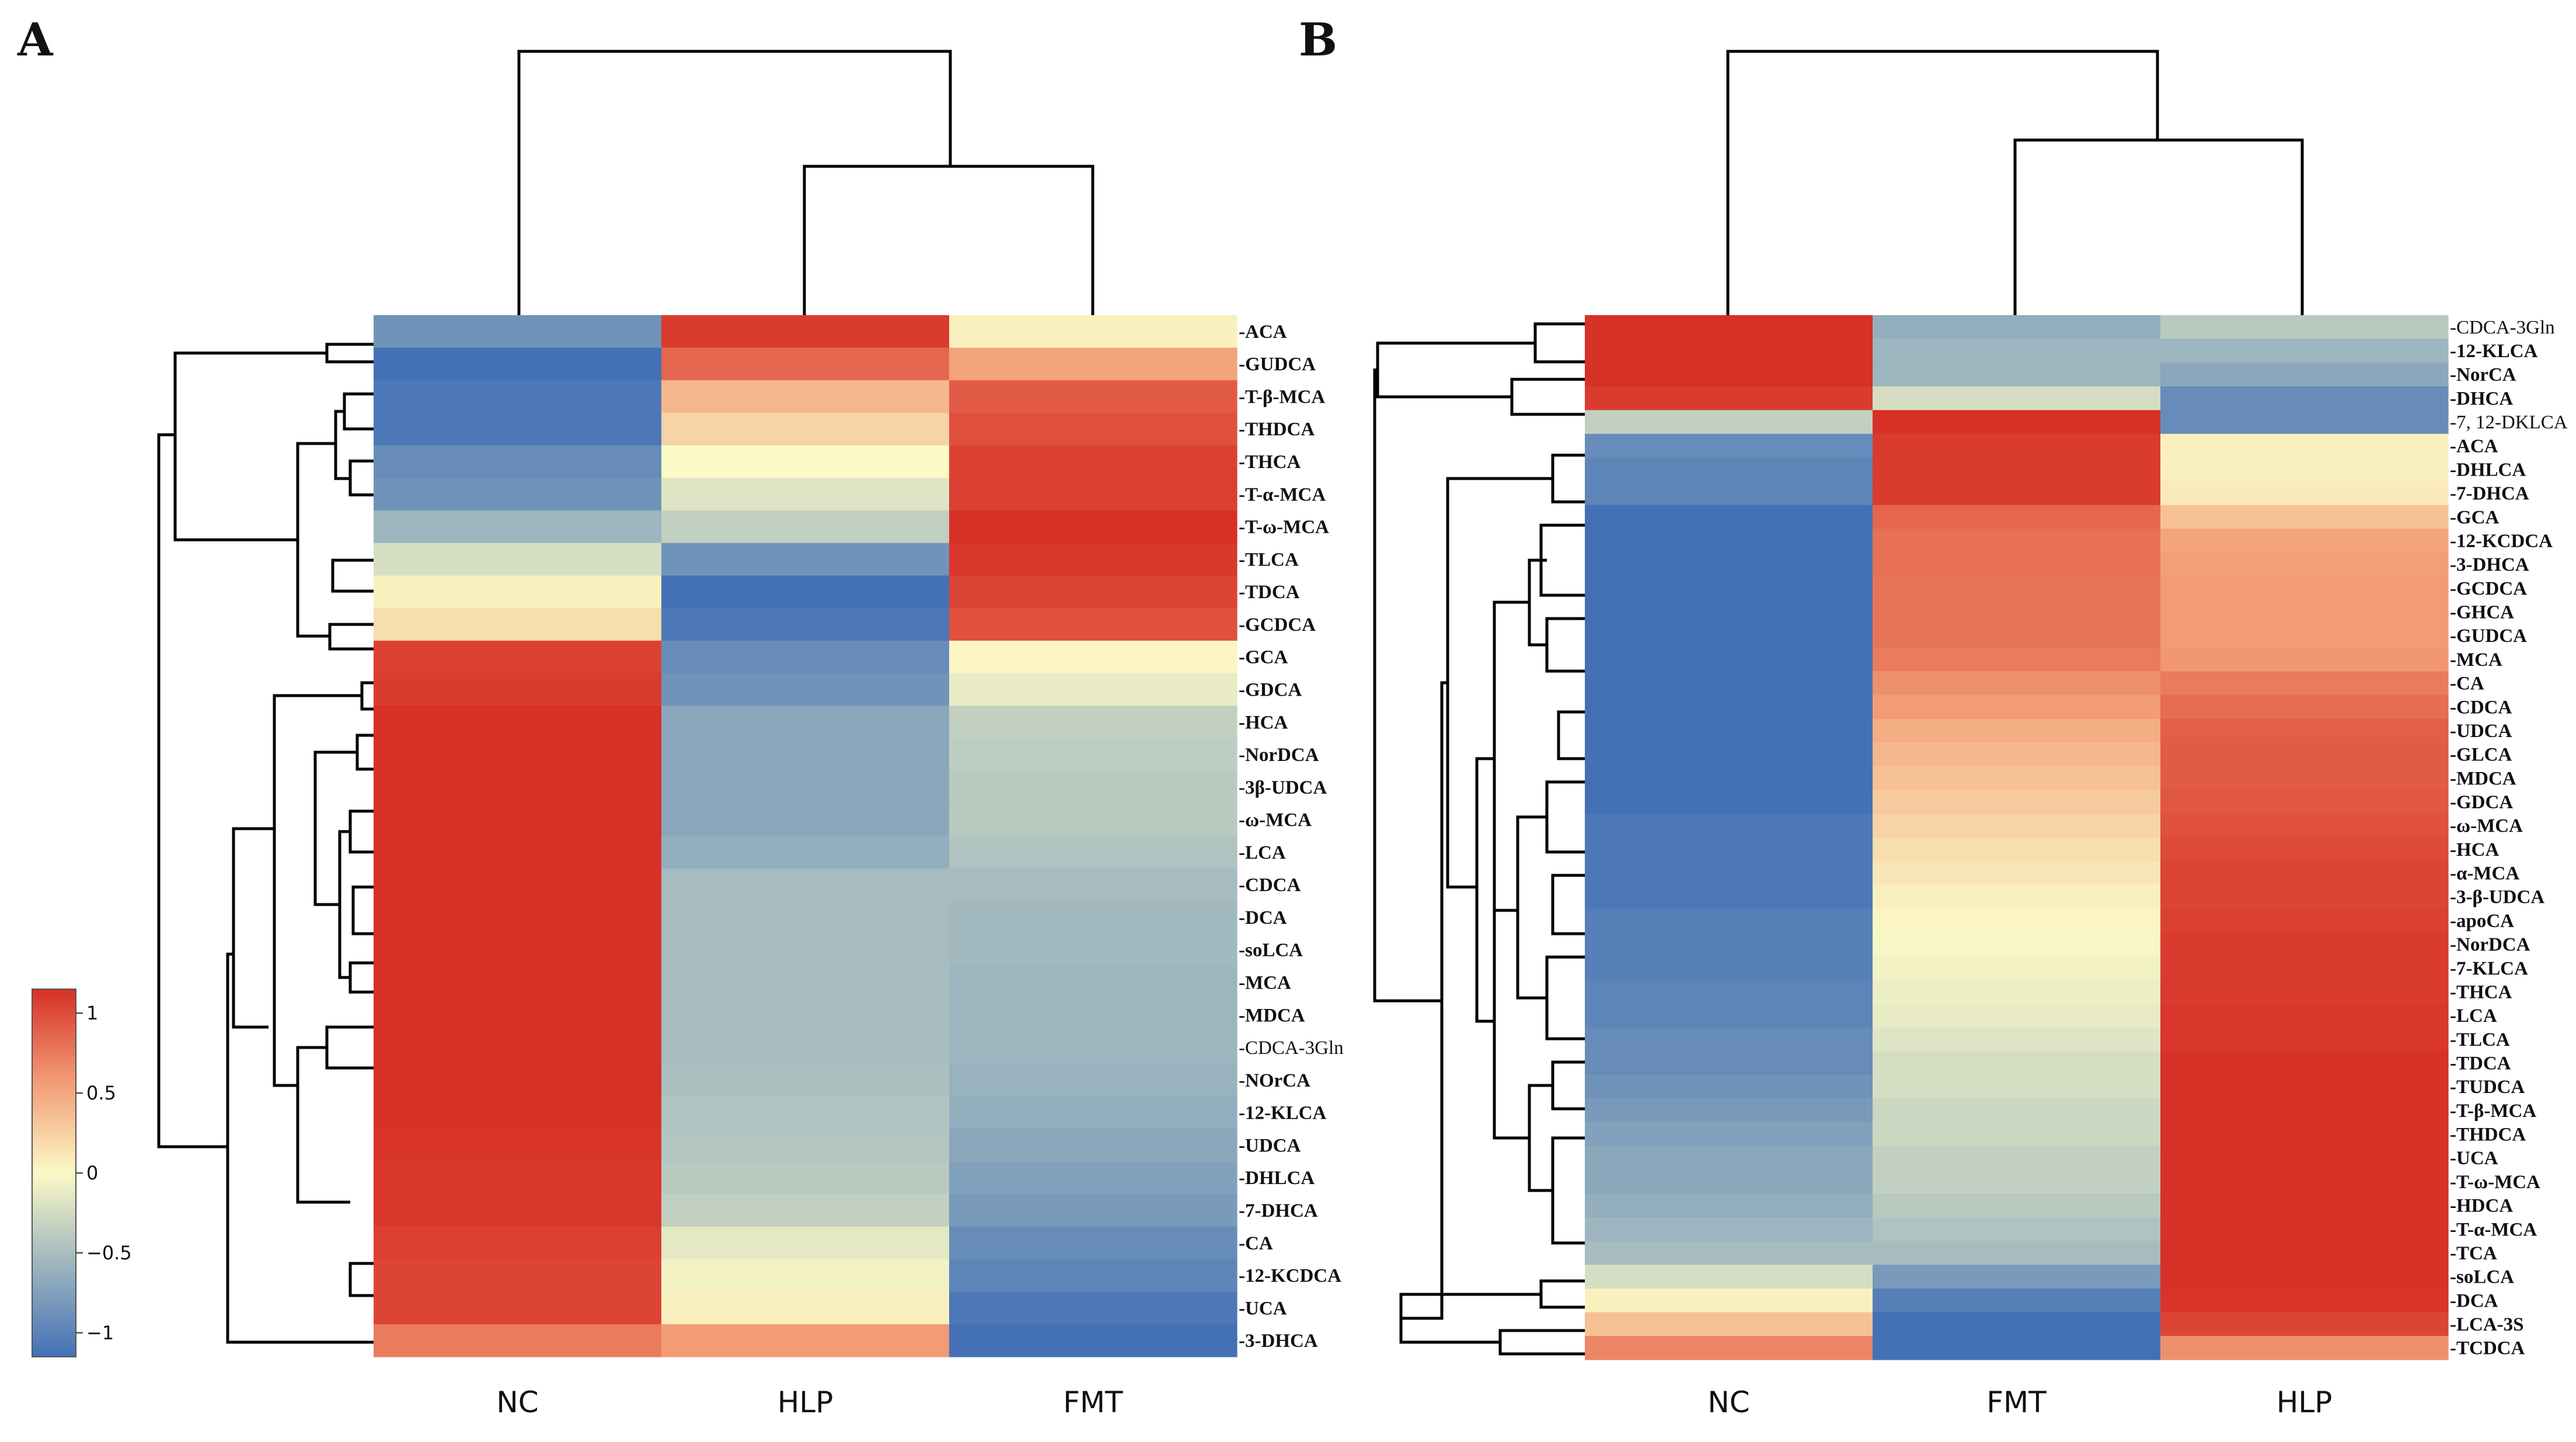 The width and height of the screenshot is (2576, 1442). What do you see at coordinates (109, 1253) in the screenshot?
I see `colorbar-tick-label: −0.5` at bounding box center [109, 1253].